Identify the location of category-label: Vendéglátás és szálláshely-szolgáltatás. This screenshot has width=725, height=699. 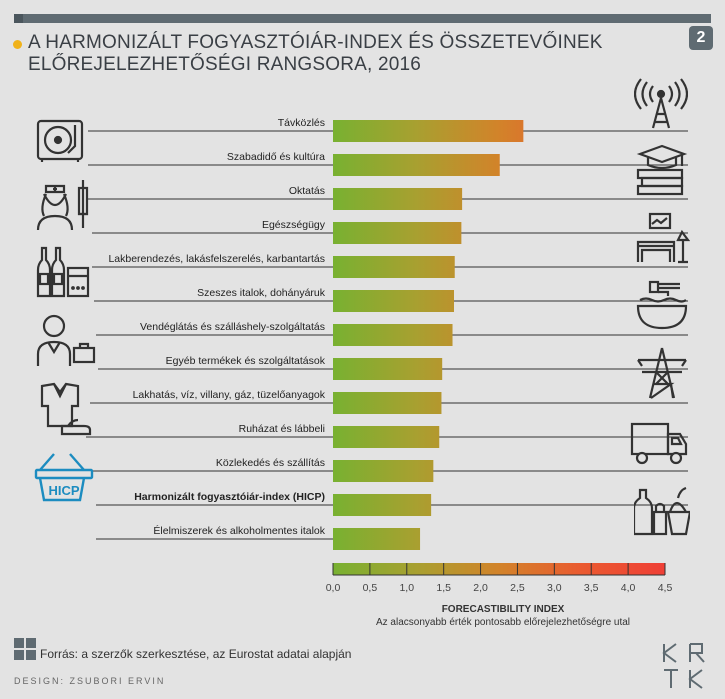
(232, 327).